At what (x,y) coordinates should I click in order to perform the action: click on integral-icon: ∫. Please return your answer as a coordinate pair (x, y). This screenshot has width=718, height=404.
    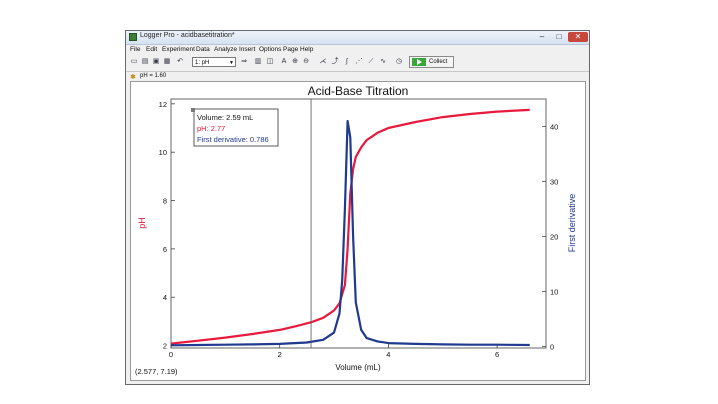
    Looking at the image, I should click on (347, 61).